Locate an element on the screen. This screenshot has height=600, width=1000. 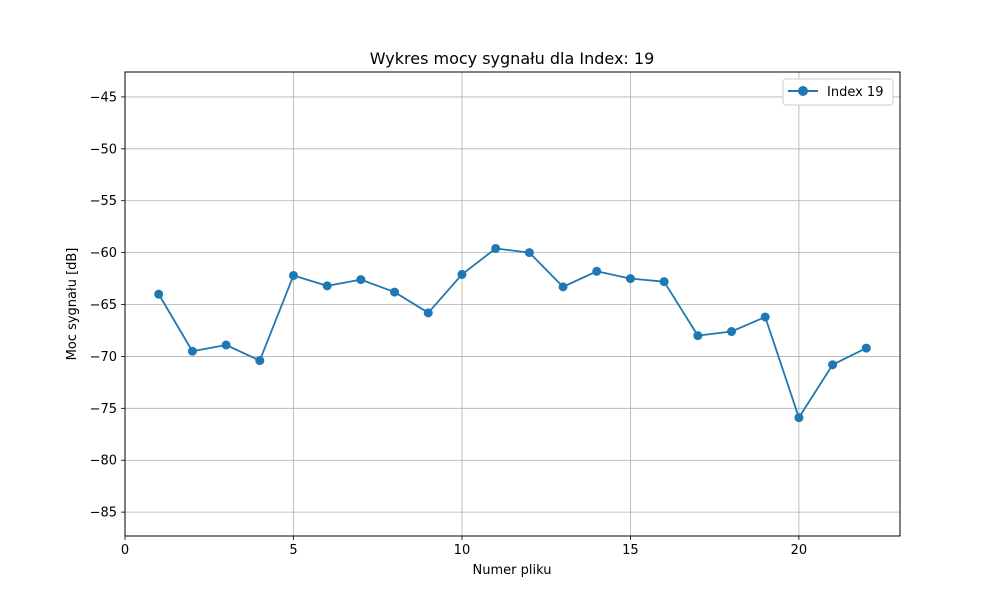
y-tick-label: −85 is located at coordinates (103, 513).